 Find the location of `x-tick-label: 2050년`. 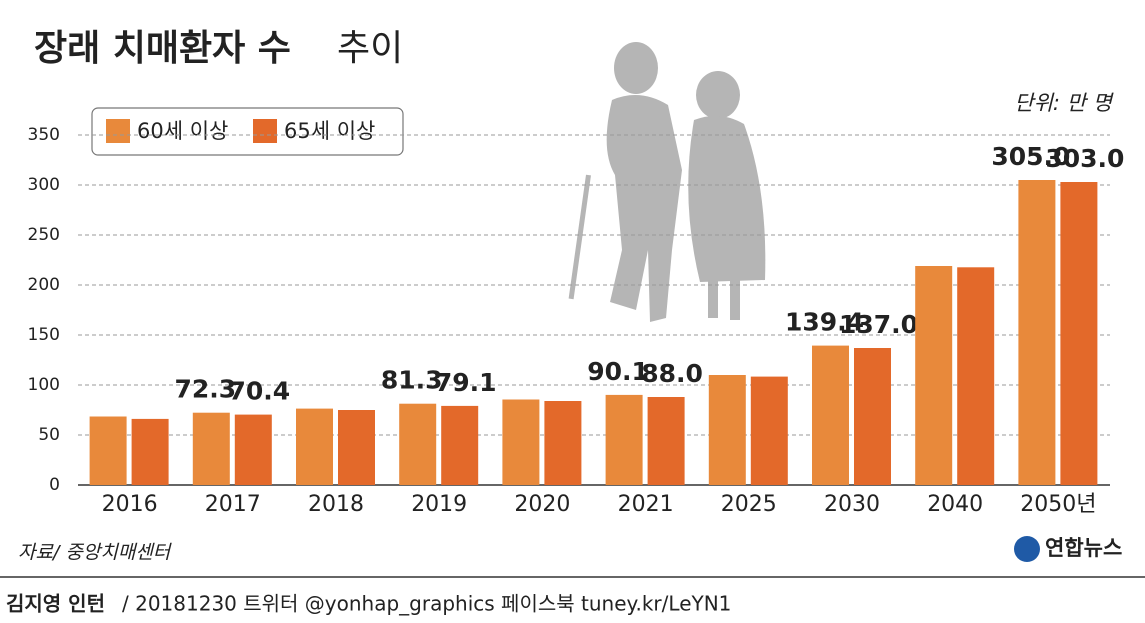

x-tick-label: 2050년 is located at coordinates (1058, 504).